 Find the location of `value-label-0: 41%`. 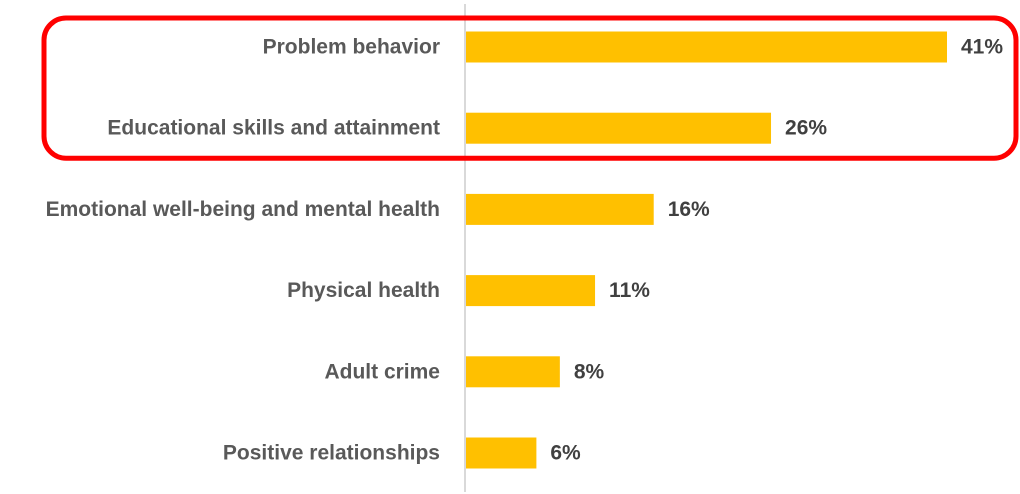

value-label-0: 41% is located at coordinates (982, 47).